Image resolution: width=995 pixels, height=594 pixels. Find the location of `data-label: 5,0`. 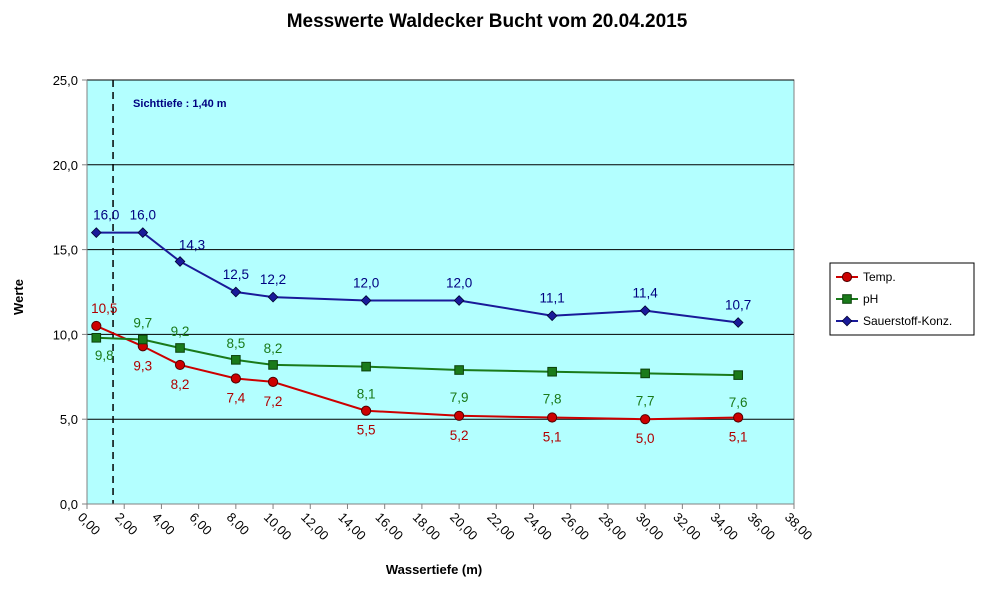

data-label: 5,0 is located at coordinates (645, 438).